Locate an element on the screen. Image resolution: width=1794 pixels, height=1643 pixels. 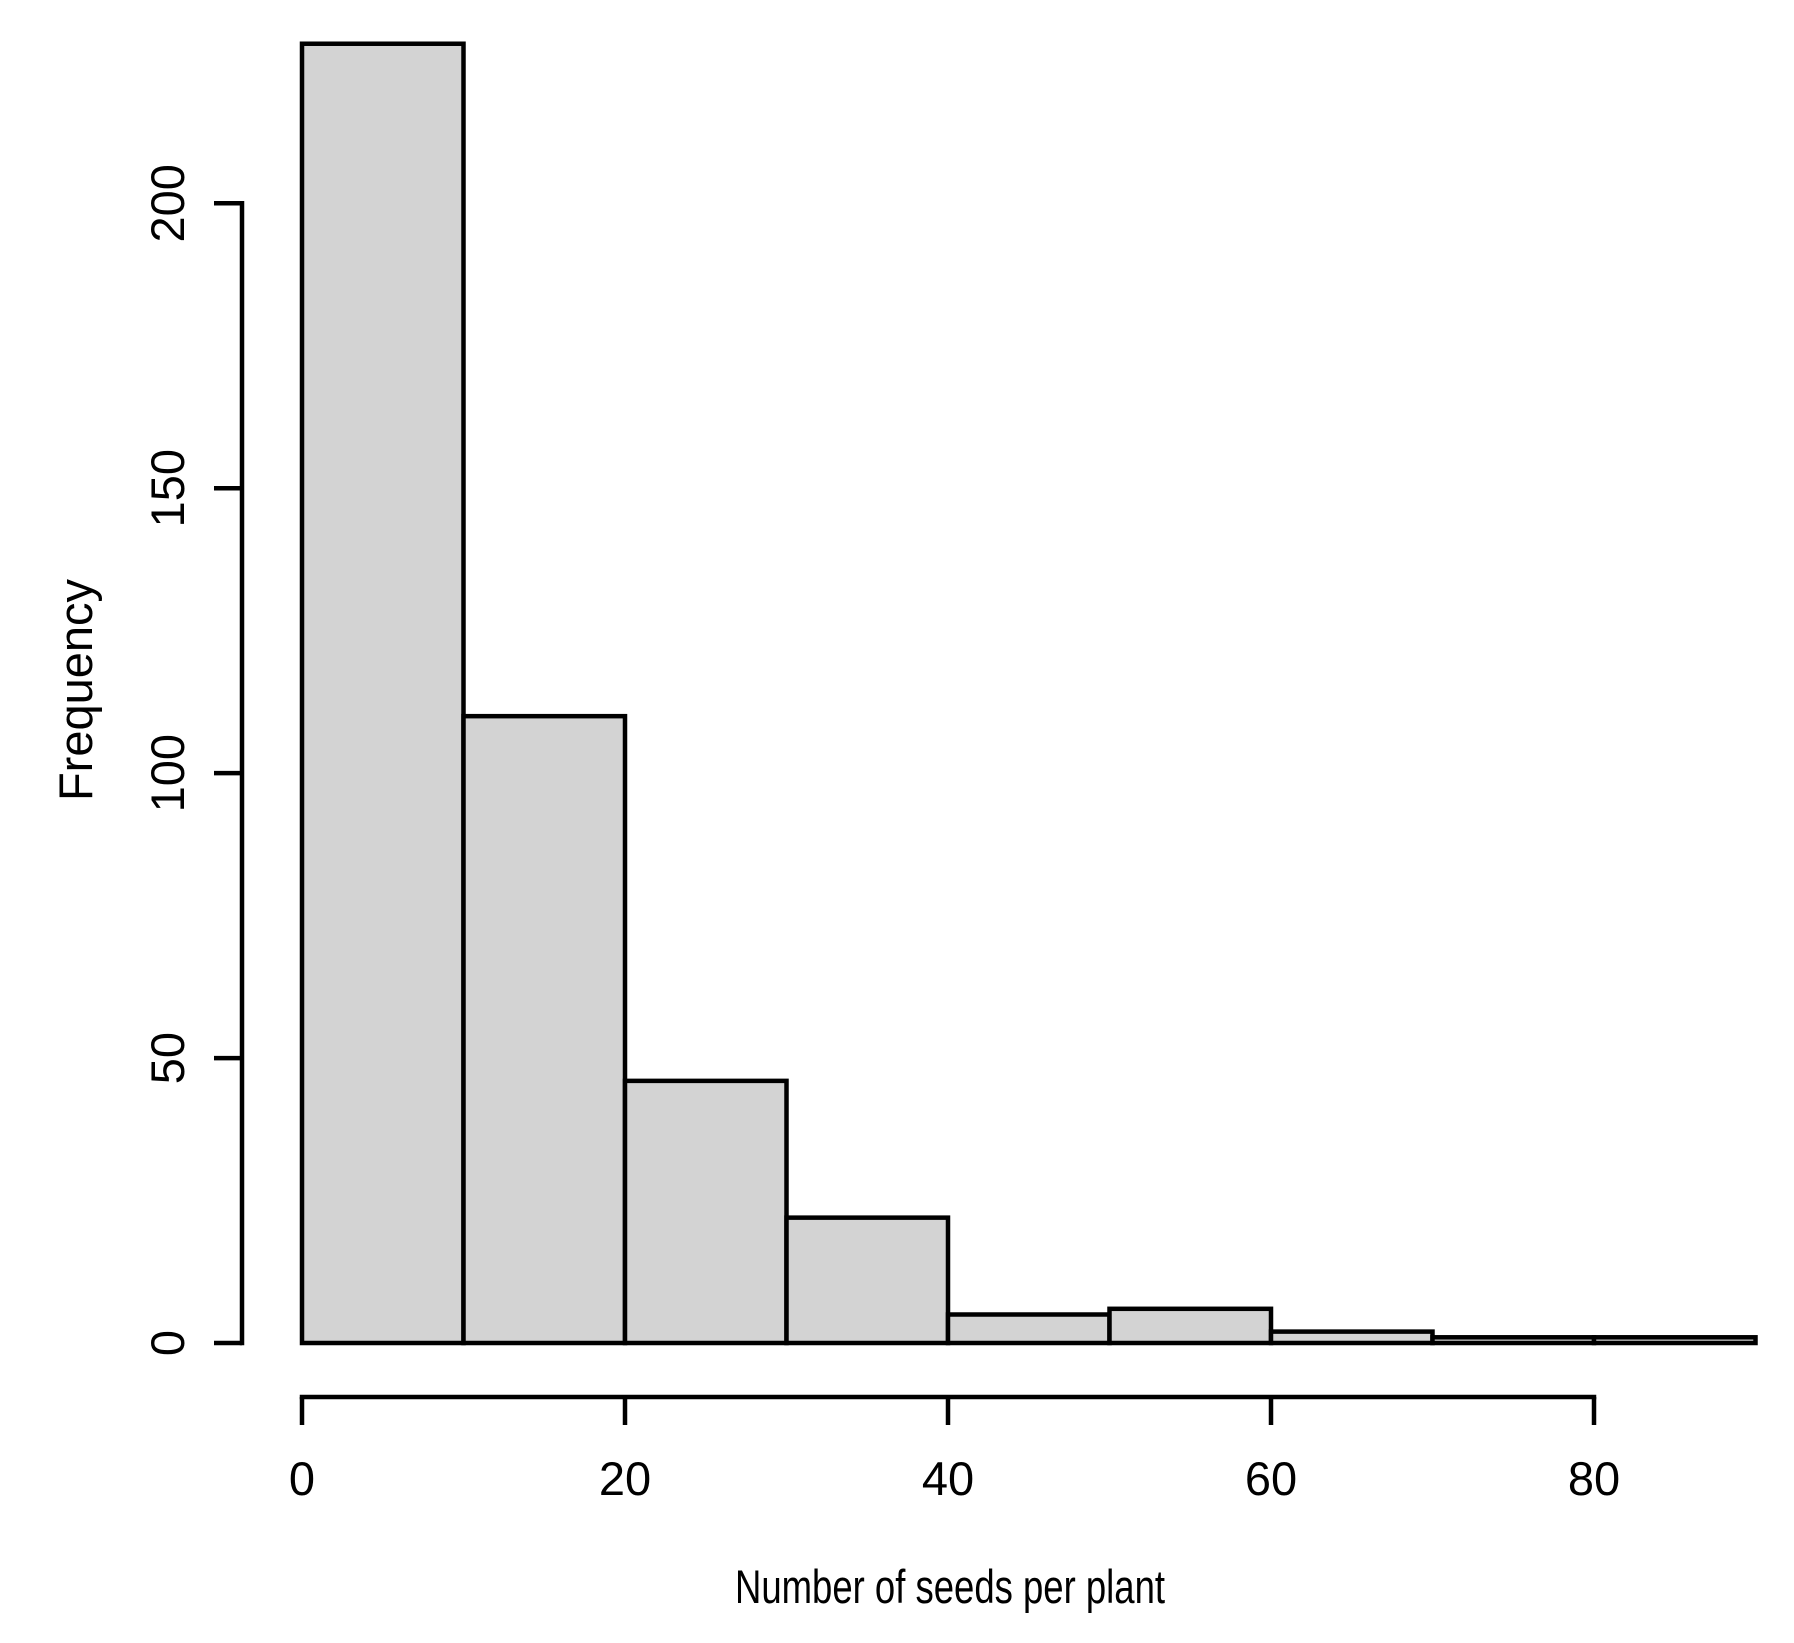
y-tick-label: 150 is located at coordinates (167, 488).